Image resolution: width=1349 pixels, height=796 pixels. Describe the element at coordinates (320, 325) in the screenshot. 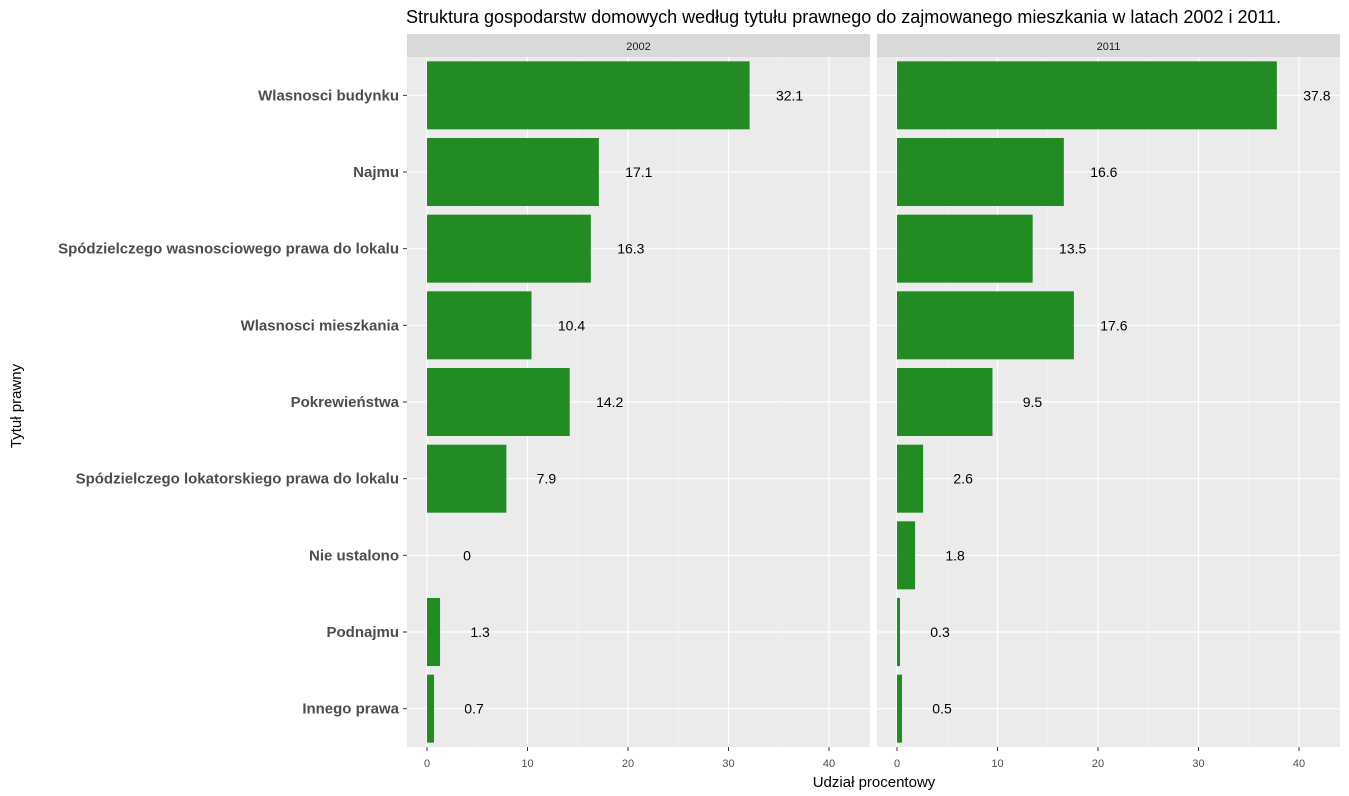

I see `category-label: Wlasnosci mieszkania` at that location.